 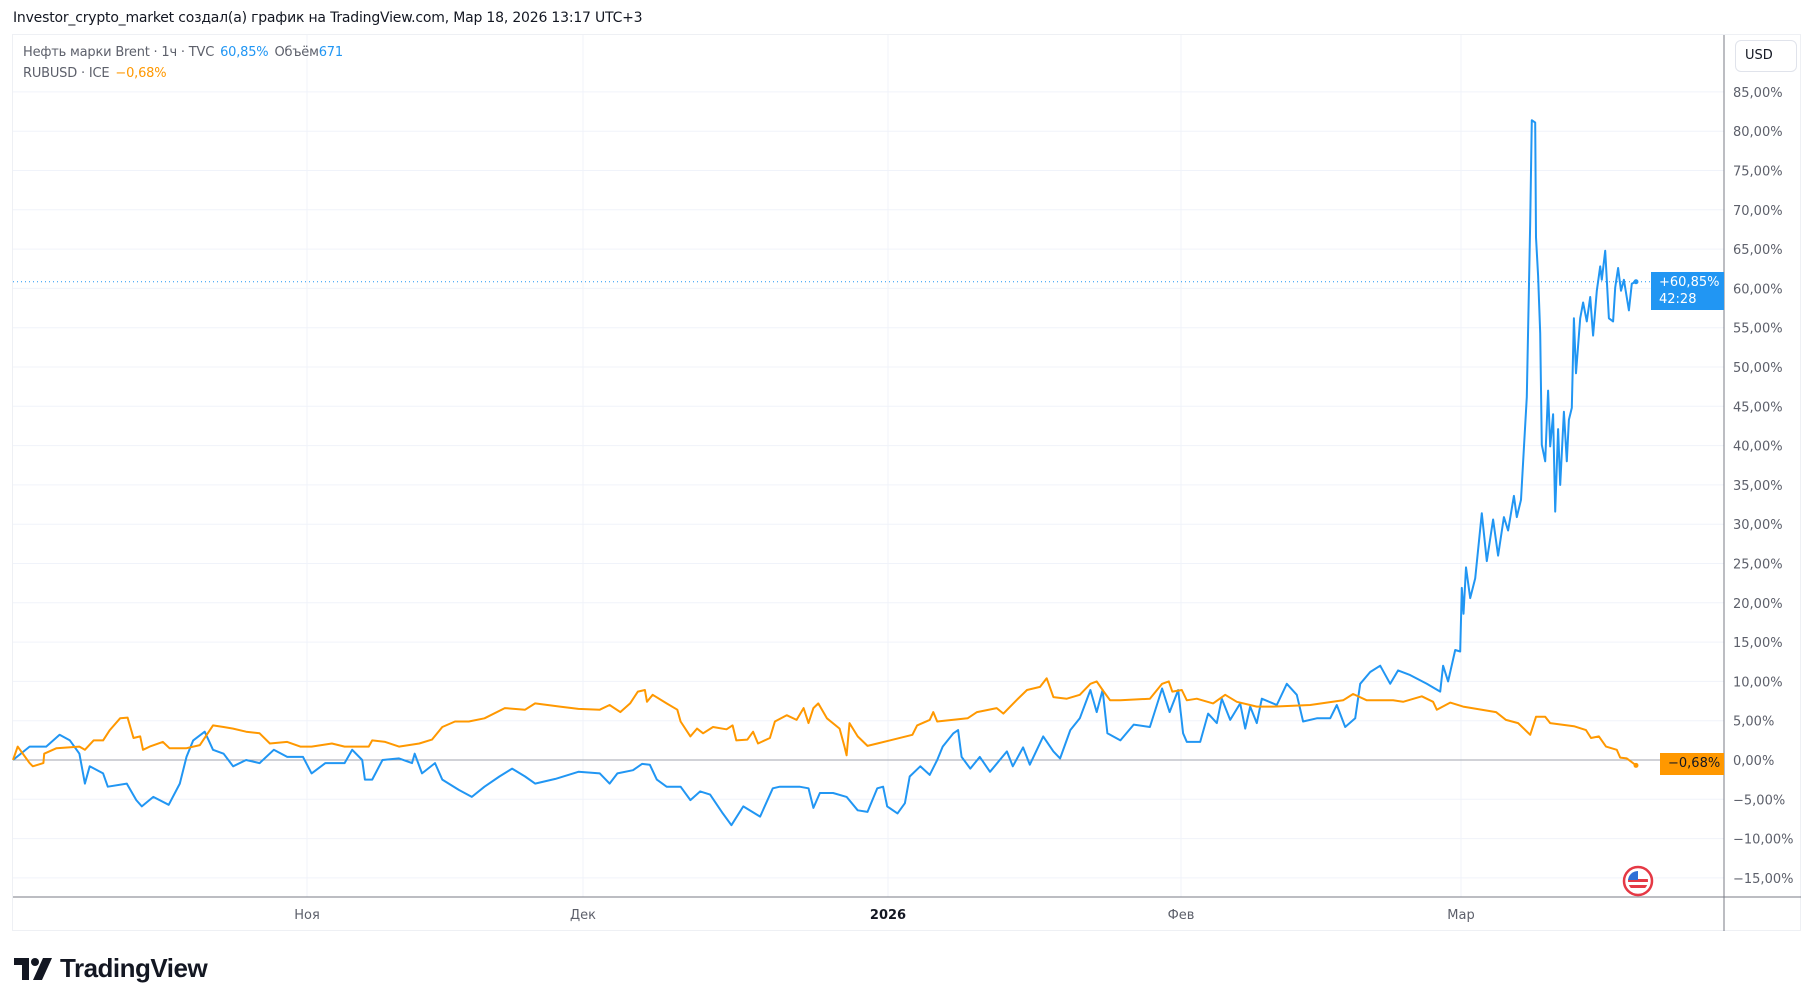 What do you see at coordinates (1763, 879) in the screenshot?
I see `y-tick-label: −15,00%` at bounding box center [1763, 879].